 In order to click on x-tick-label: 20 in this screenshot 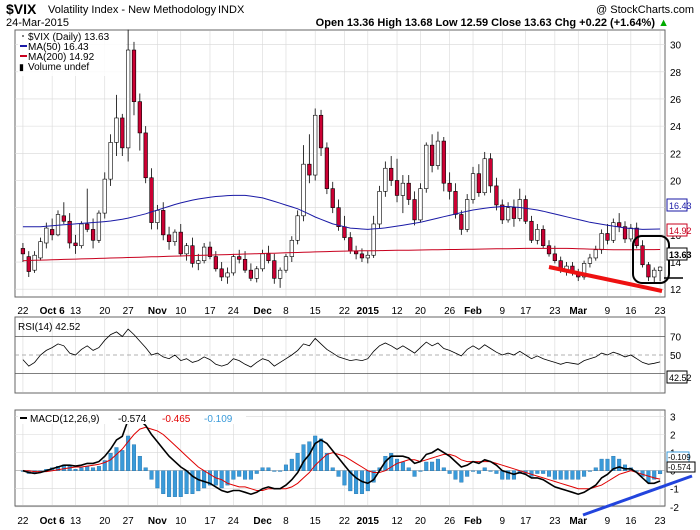, I will do `click(105, 521)`.